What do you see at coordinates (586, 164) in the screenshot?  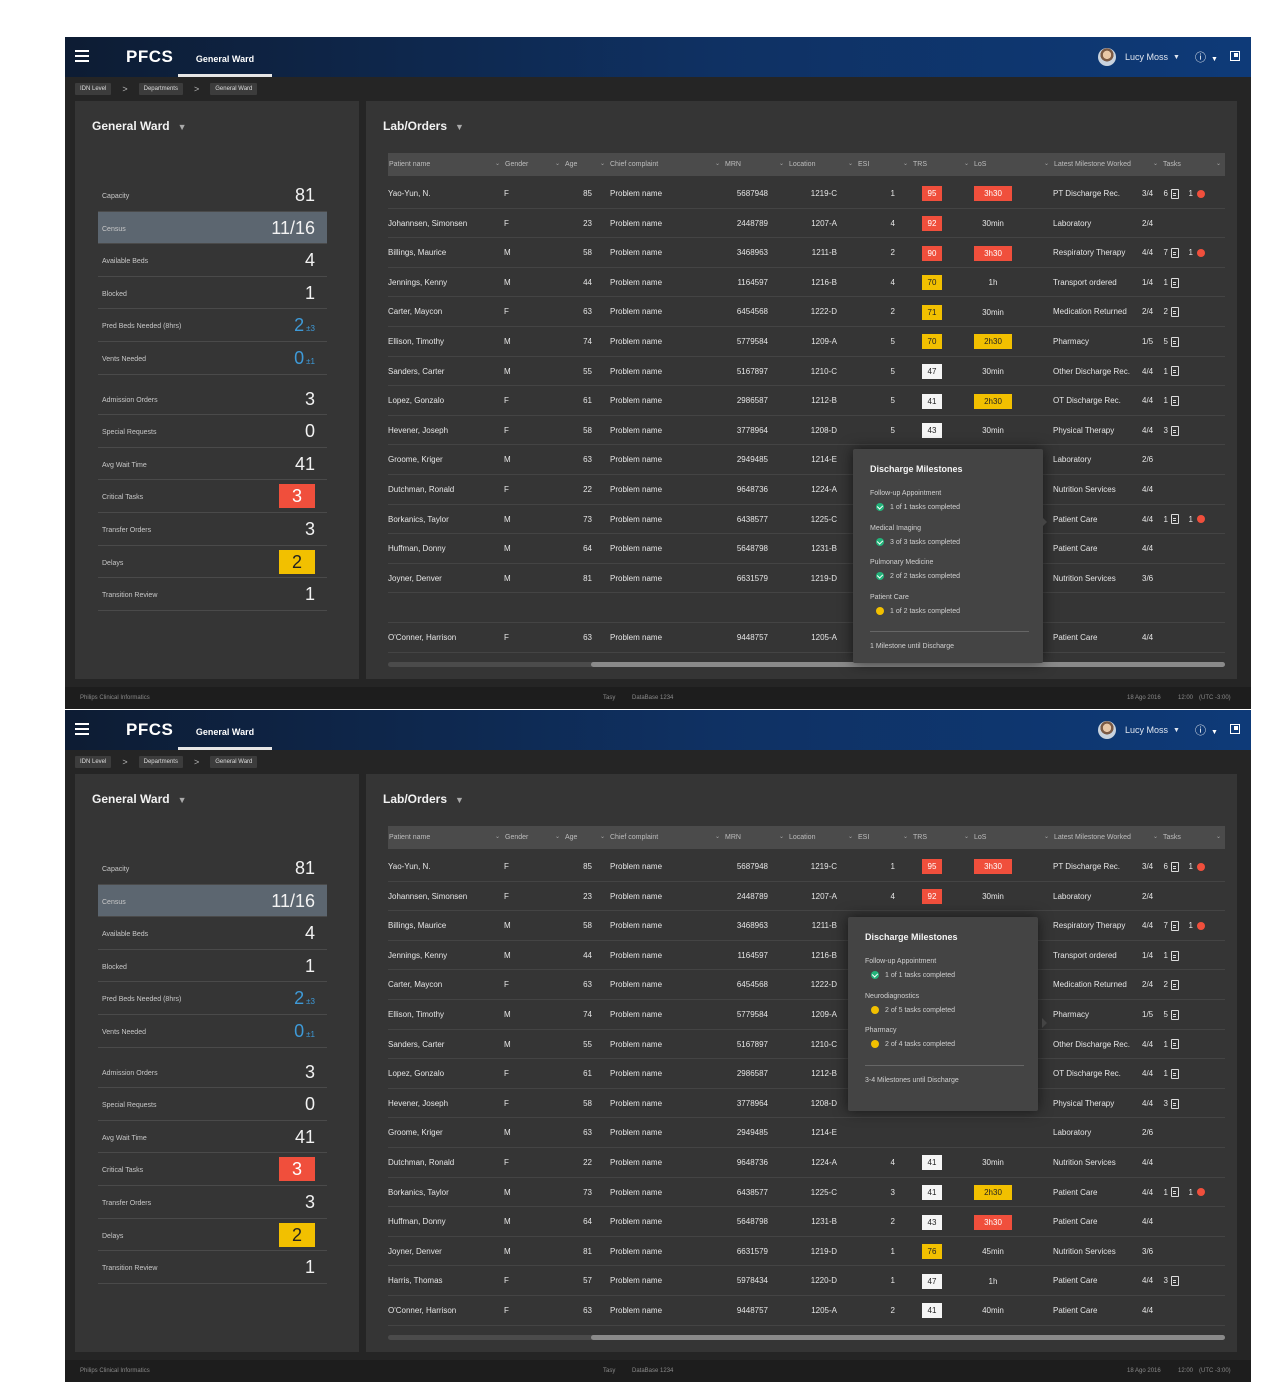 I see `column-header-age: Age ⌄` at bounding box center [586, 164].